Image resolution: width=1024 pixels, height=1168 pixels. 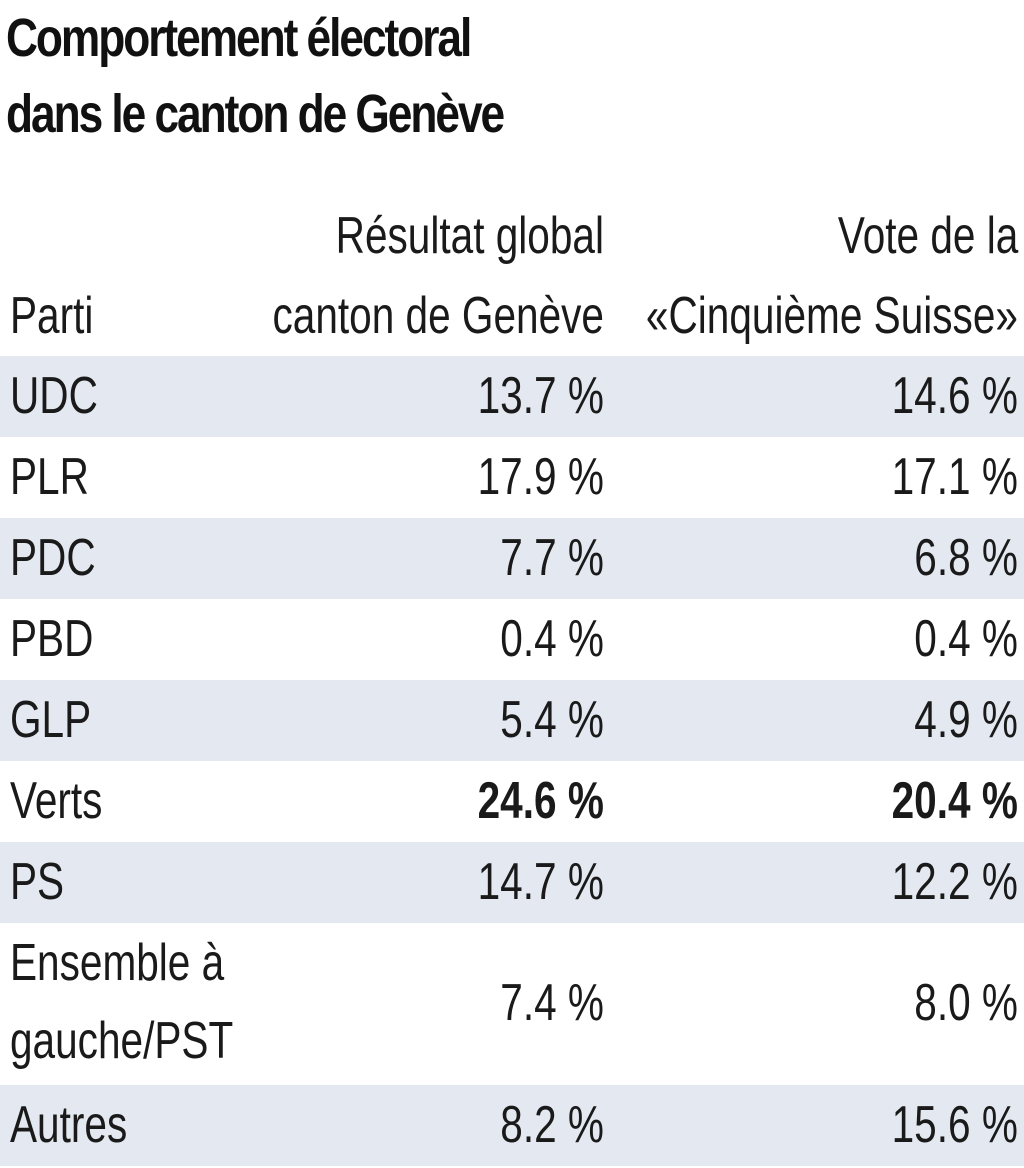 I want to click on party-label: PS, so click(x=37, y=882).